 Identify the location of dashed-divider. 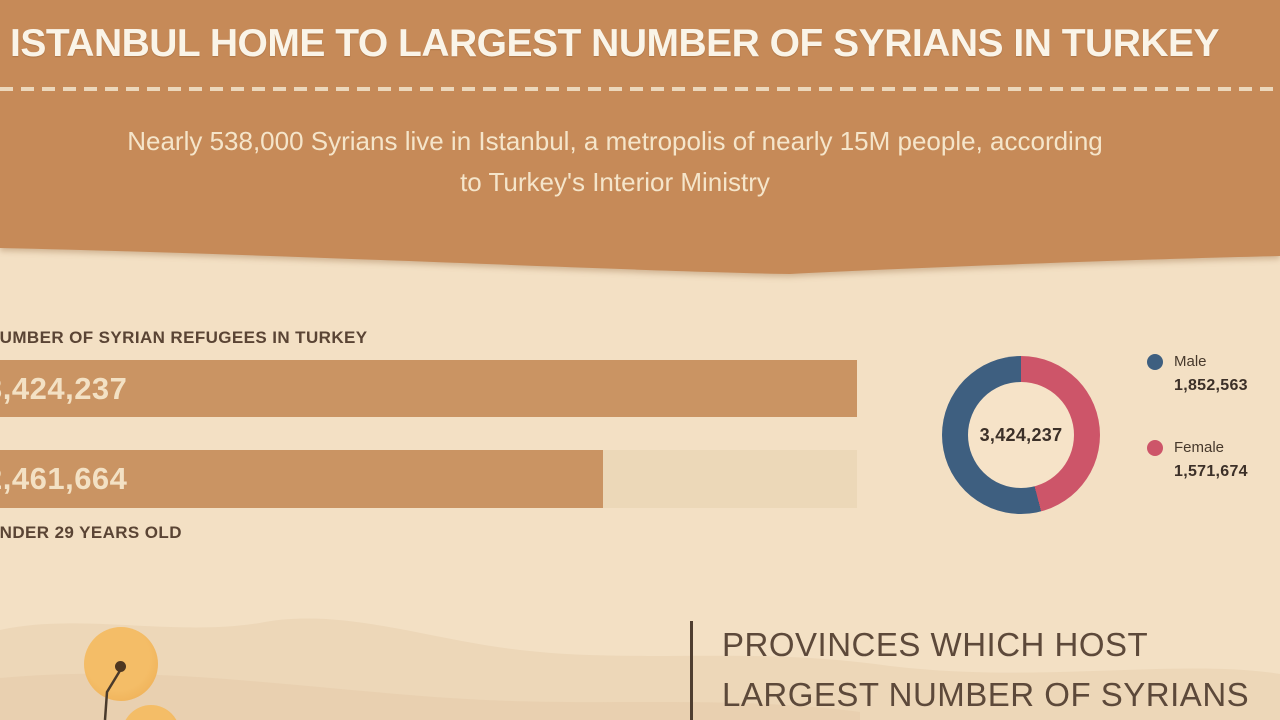
(640, 89).